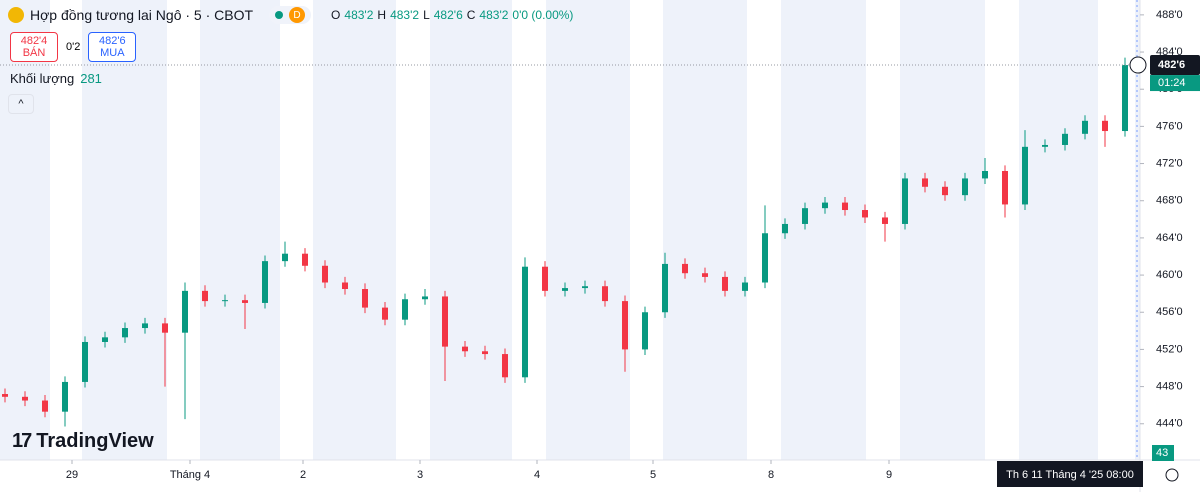 The height and width of the screenshot is (492, 1200). Describe the element at coordinates (1169, 15) in the screenshot. I see `y-tick-label: 488'0` at that location.